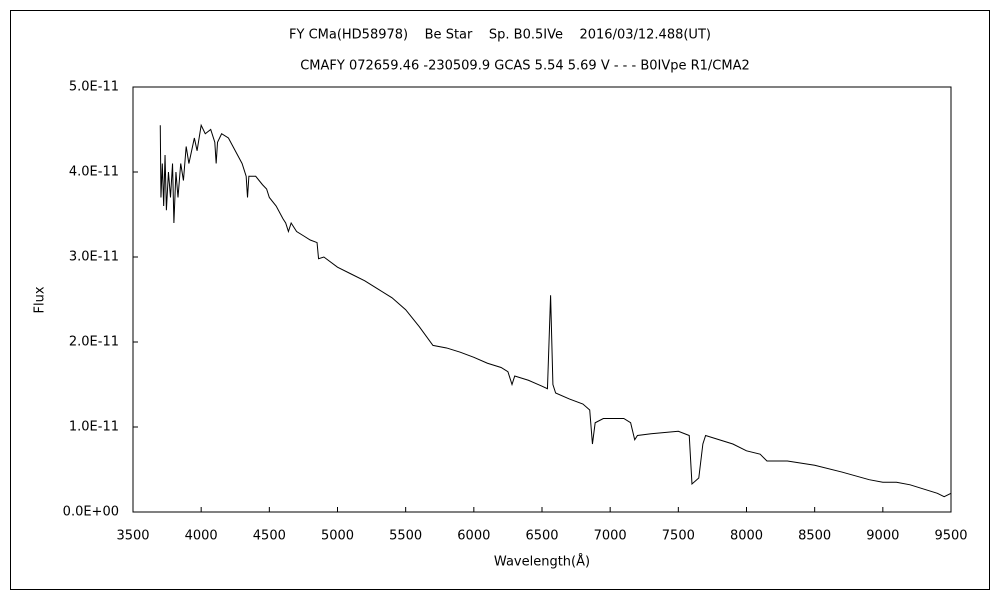 This screenshot has height=600, width=1000. What do you see at coordinates (94, 257) in the screenshot?
I see `y-tick-label: 3.0E-11` at bounding box center [94, 257].